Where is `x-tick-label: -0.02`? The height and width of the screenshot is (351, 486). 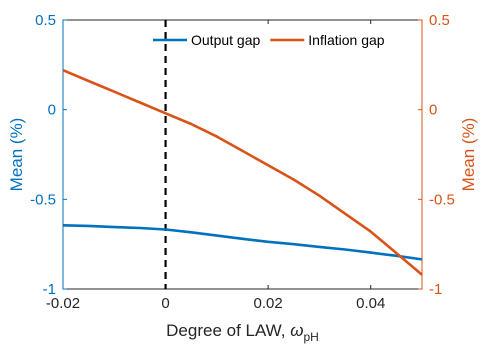 x-tick-label: -0.02 is located at coordinates (63, 303).